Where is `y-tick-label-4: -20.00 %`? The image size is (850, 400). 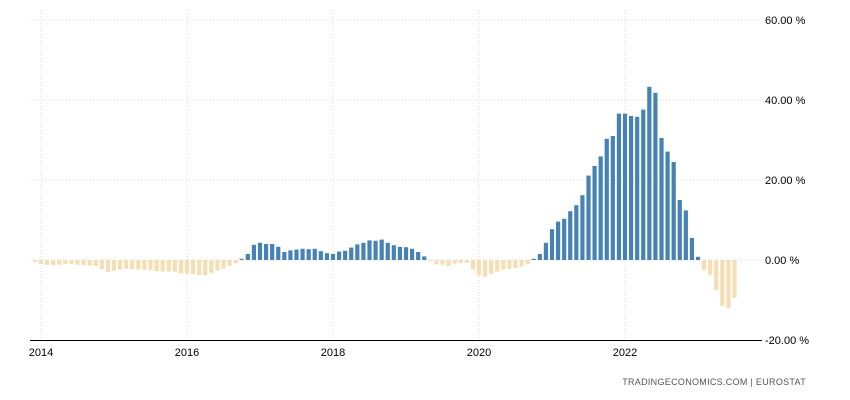
y-tick-label-4: -20.00 % is located at coordinates (787, 341).